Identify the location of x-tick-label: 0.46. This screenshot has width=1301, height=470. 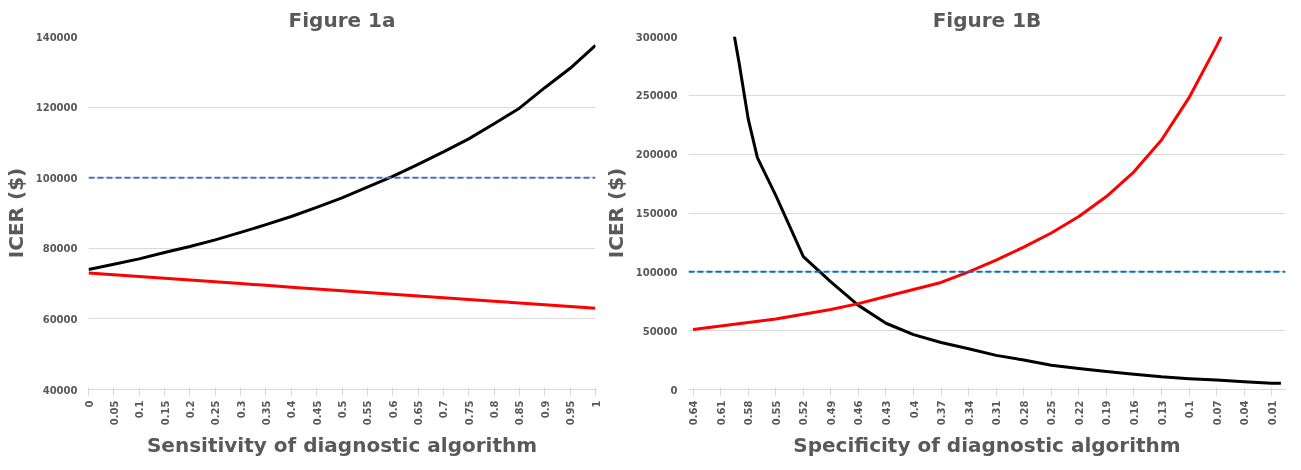
(859, 413).